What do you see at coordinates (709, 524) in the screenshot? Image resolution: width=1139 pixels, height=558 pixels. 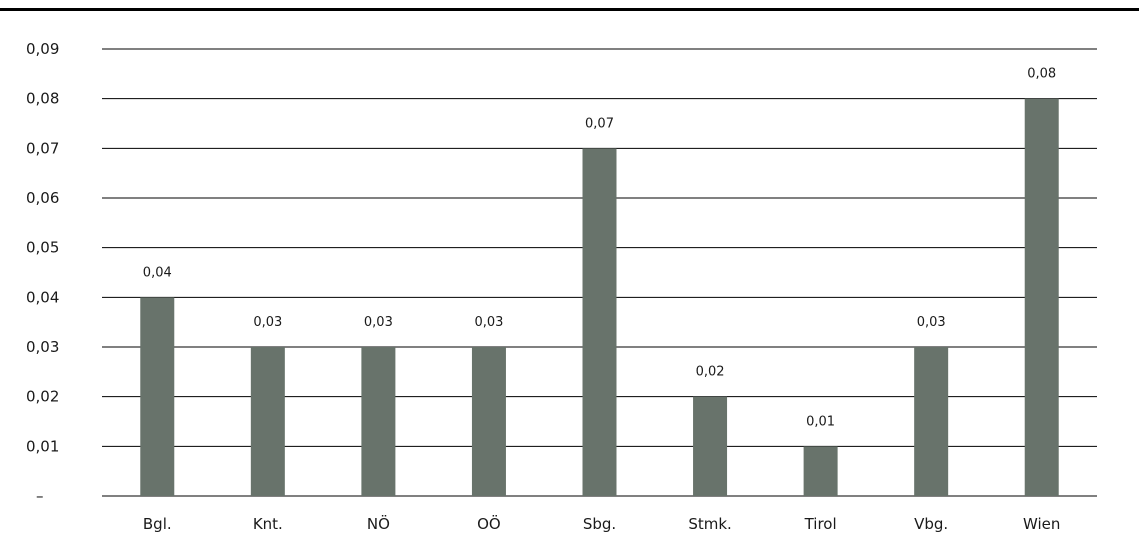 I see `x-tick-label: Stmk.` at bounding box center [709, 524].